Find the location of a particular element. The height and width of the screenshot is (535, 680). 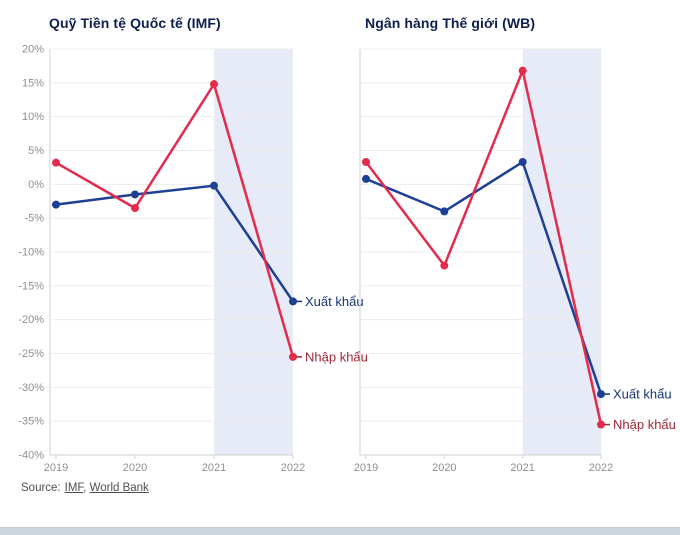

series-line-export is located at coordinates (175, 243).